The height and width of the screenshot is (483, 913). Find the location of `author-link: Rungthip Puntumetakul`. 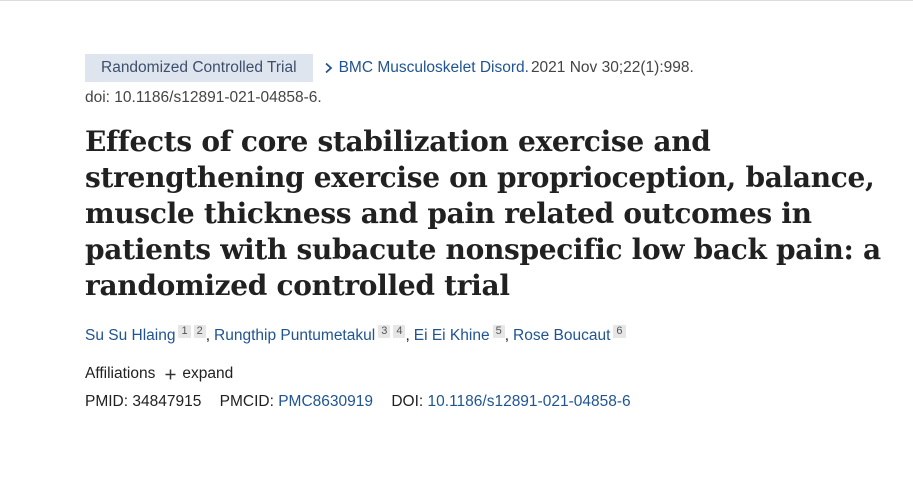

author-link: Rungthip Puntumetakul is located at coordinates (295, 335).